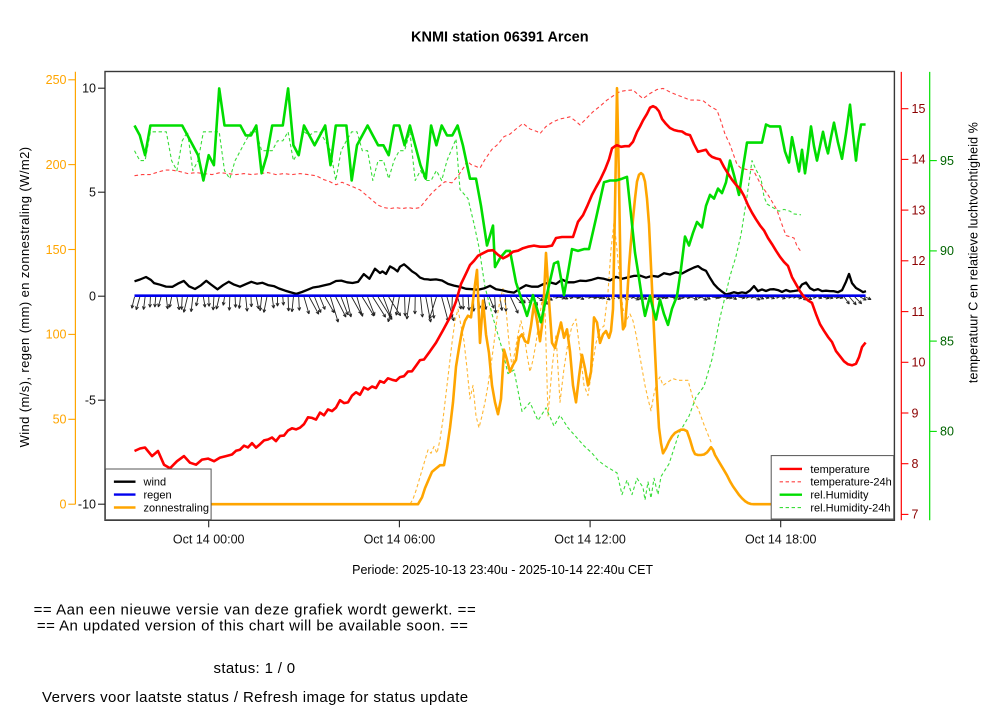  Describe the element at coordinates (781, 540) in the screenshot. I see `svg-text: Oct 14 18:00` at that location.